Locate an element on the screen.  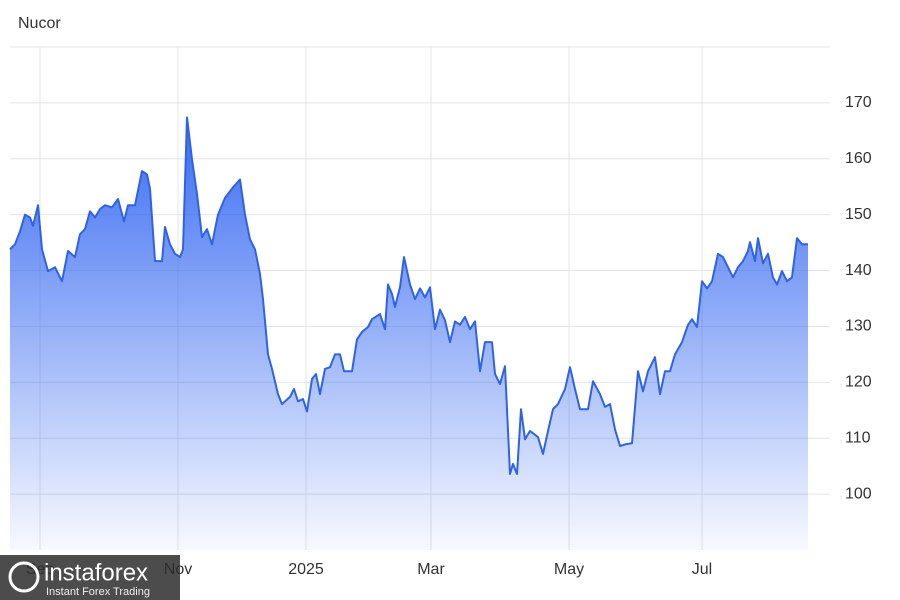
watermark-bg is located at coordinates (90, 577).